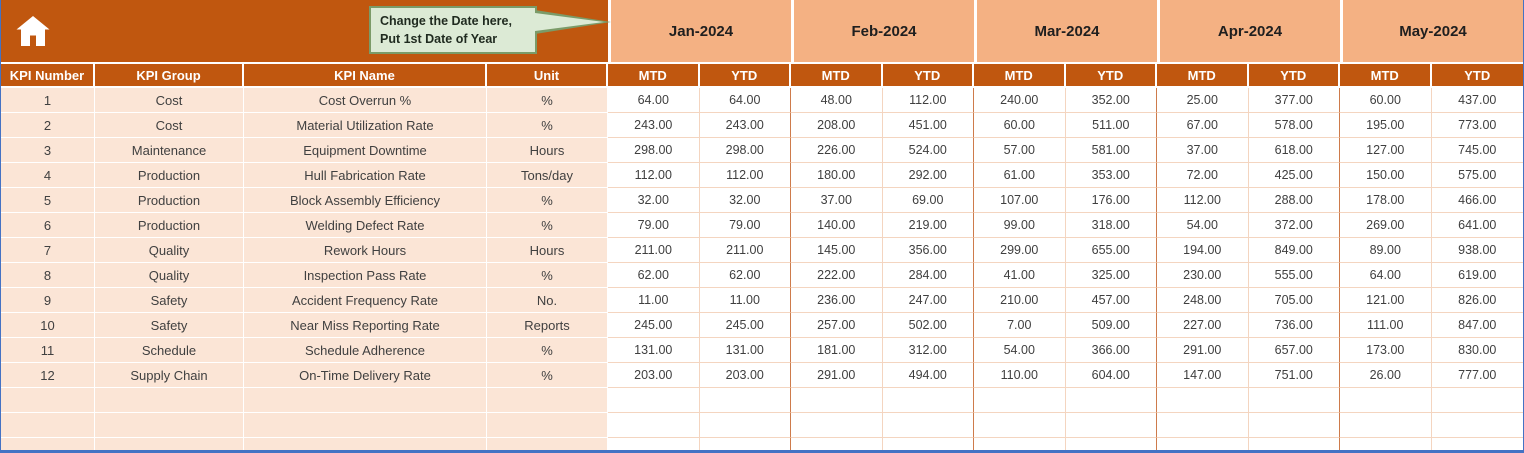 This screenshot has width=1524, height=453. Describe the element at coordinates (837, 275) in the screenshot. I see `value-cell: 222.00` at that location.